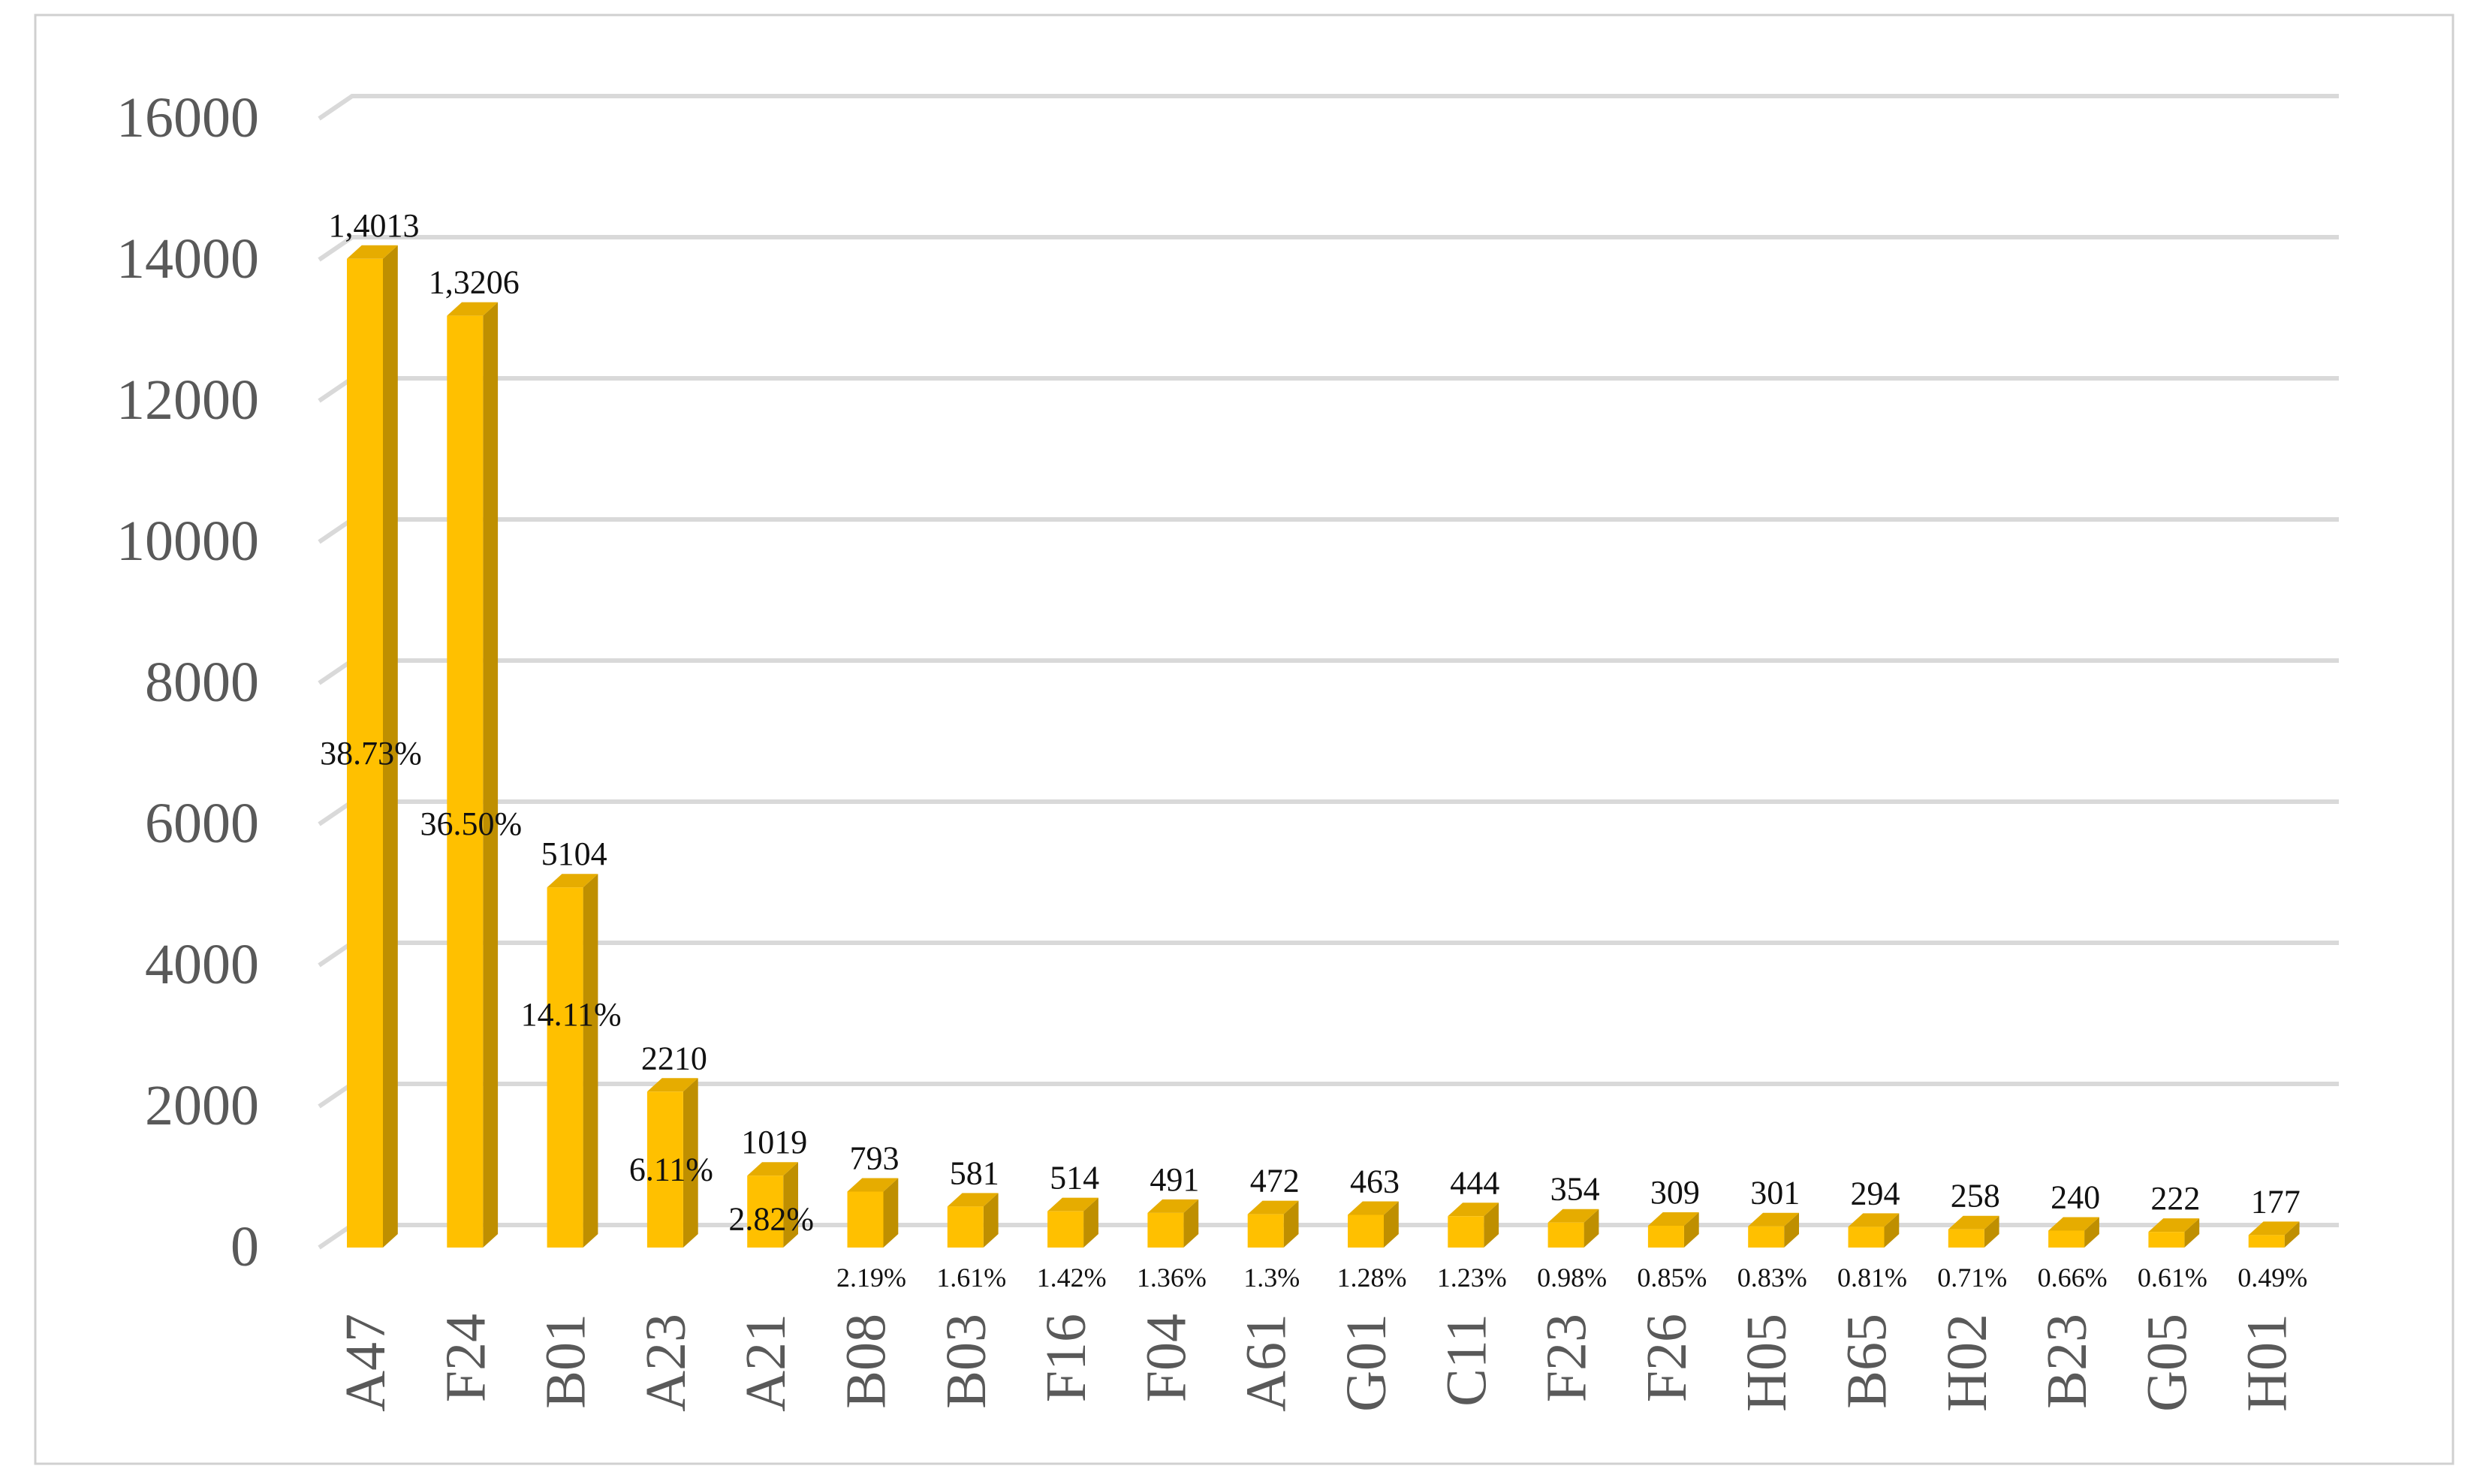 Image resolution: width=2474 pixels, height=1484 pixels. What do you see at coordinates (1372, 1228) in the screenshot?
I see `bar-G01: 463 1.28%` at bounding box center [1372, 1228].